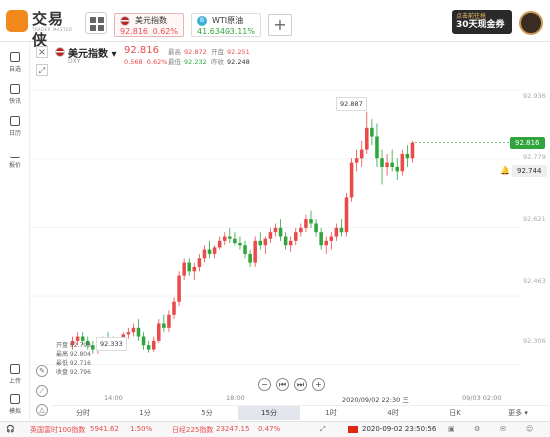  What do you see at coordinates (482, 398) in the screenshot?
I see `x-tick: 09/03 02:00` at bounding box center [482, 398].